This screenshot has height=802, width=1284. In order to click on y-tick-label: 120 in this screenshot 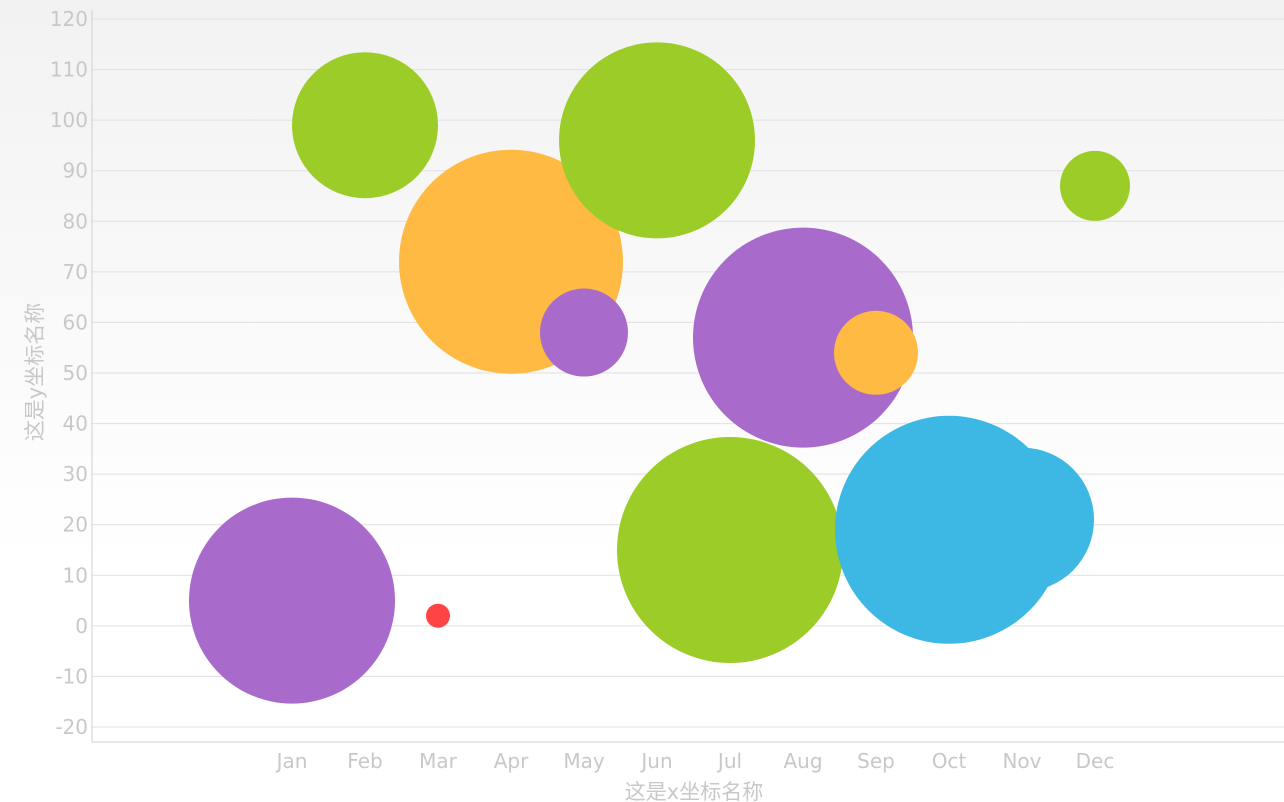, I will do `click(69, 19)`.